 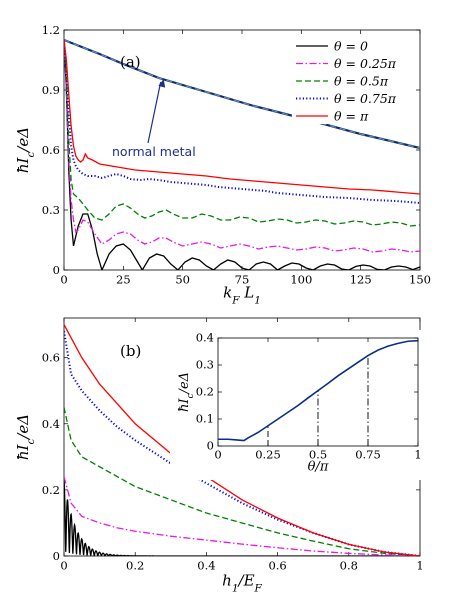 What do you see at coordinates (268, 455) in the screenshot?
I see `x-tick-label: 0.25` at bounding box center [268, 455].